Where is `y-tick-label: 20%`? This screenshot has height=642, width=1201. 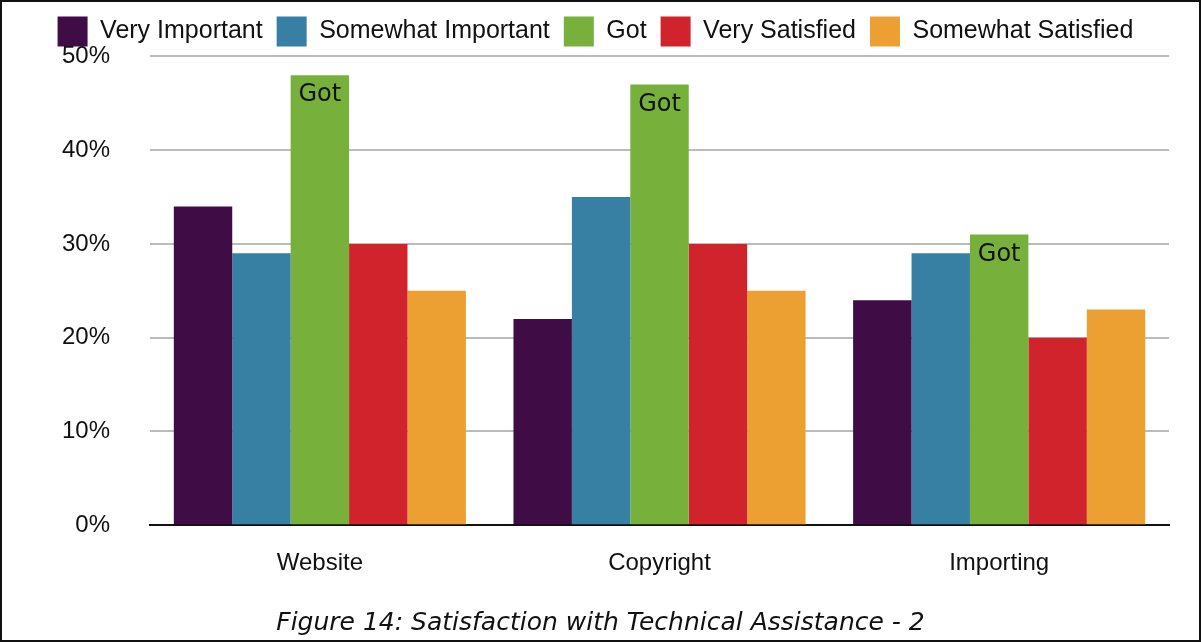
y-tick-label: 20% is located at coordinates (86, 336).